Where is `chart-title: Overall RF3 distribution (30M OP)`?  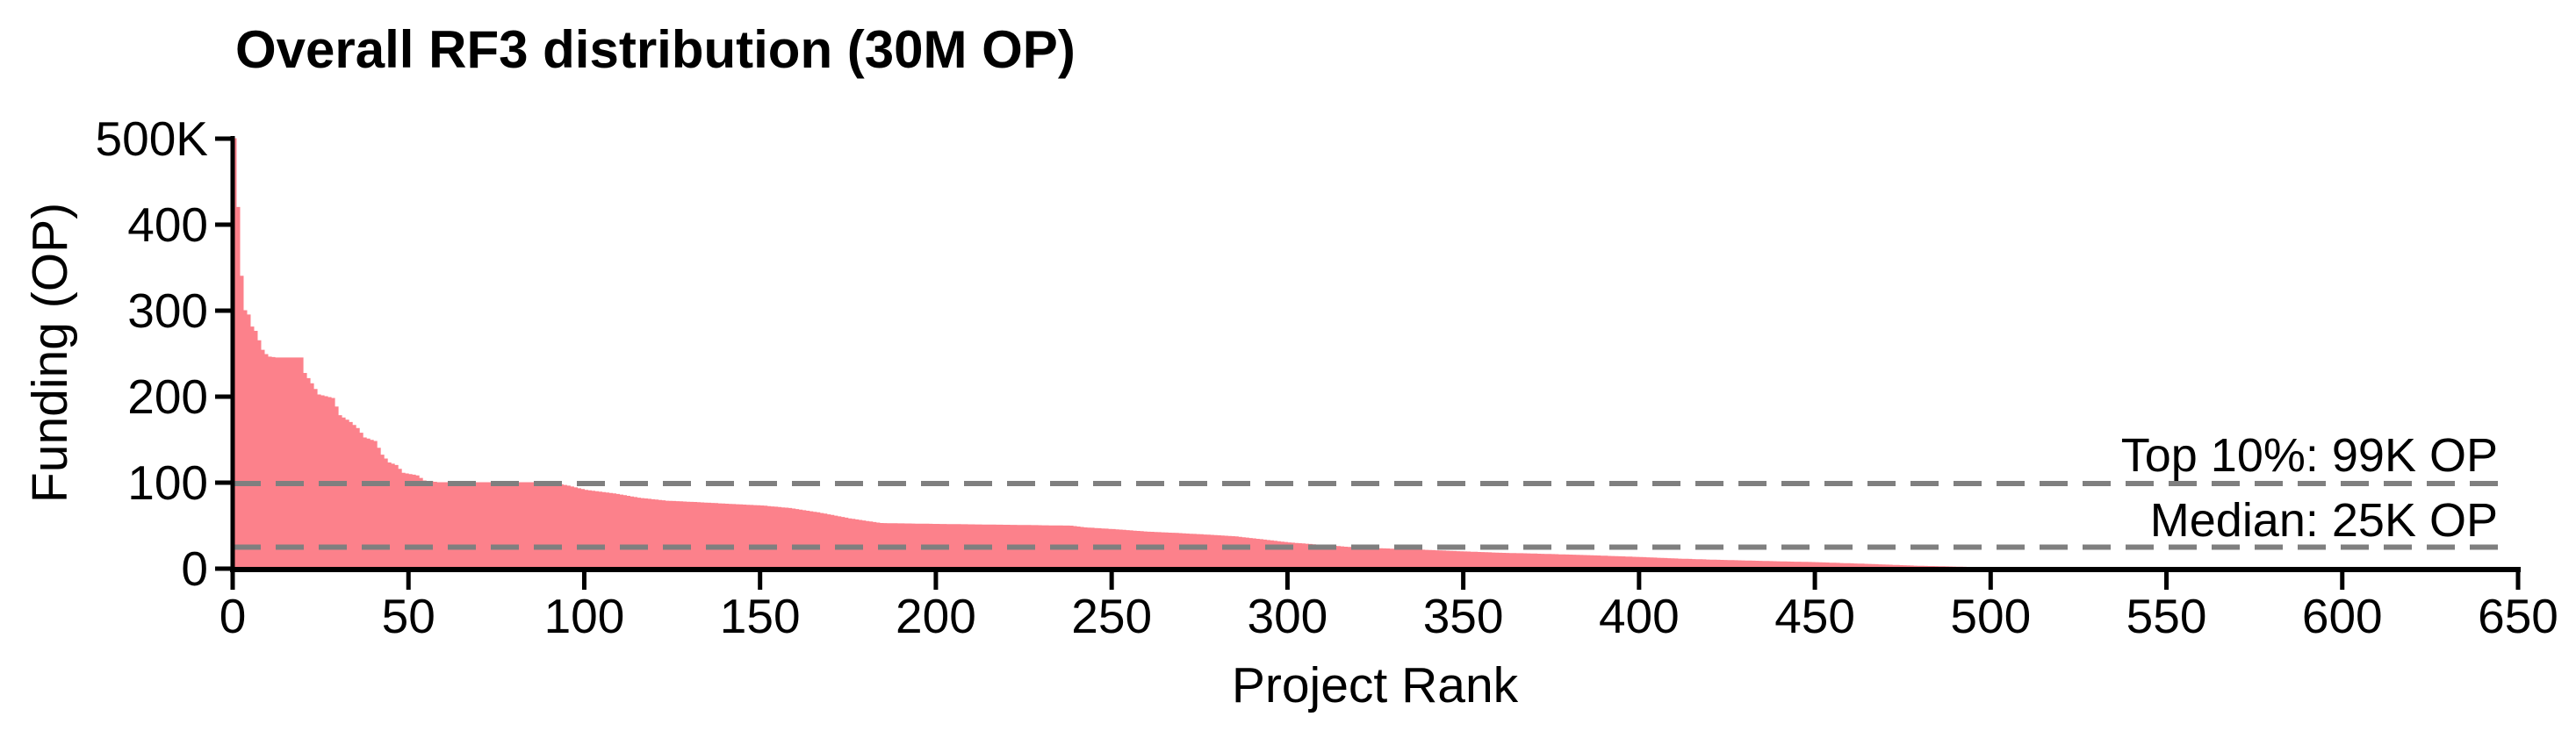 chart-title: Overall RF3 distribution (30M OP) is located at coordinates (655, 49).